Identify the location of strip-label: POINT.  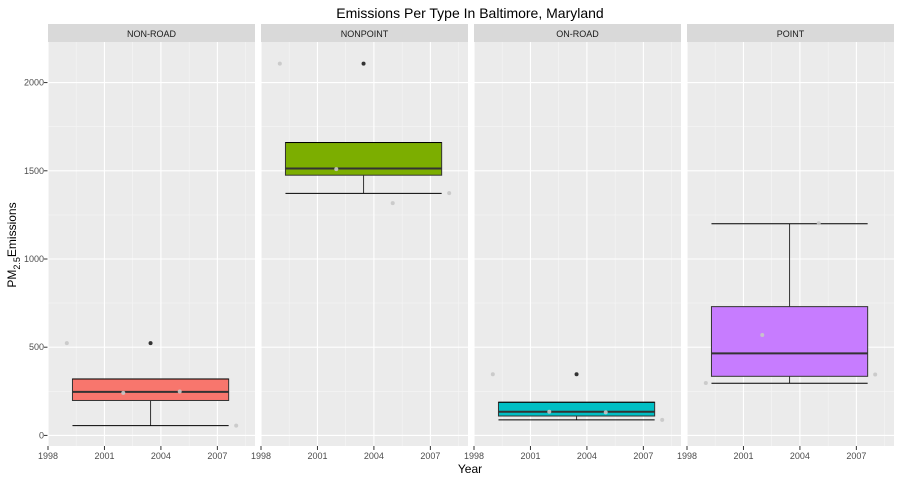
(791, 34).